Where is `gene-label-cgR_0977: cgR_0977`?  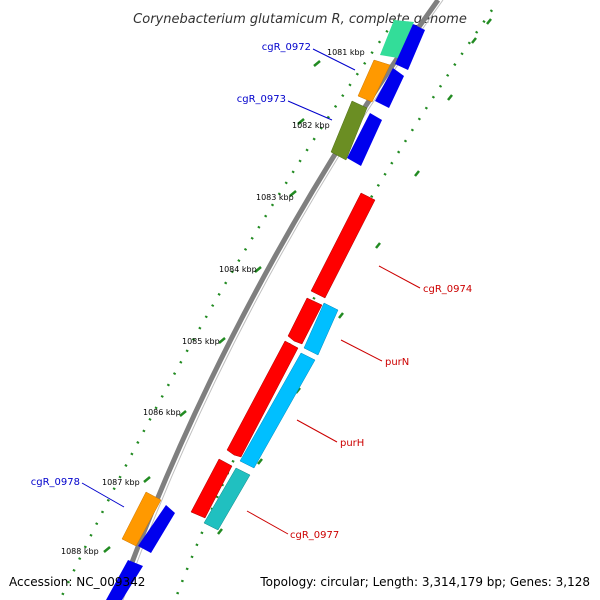 gene-label-cgR_0977: cgR_0977 is located at coordinates (314, 535).